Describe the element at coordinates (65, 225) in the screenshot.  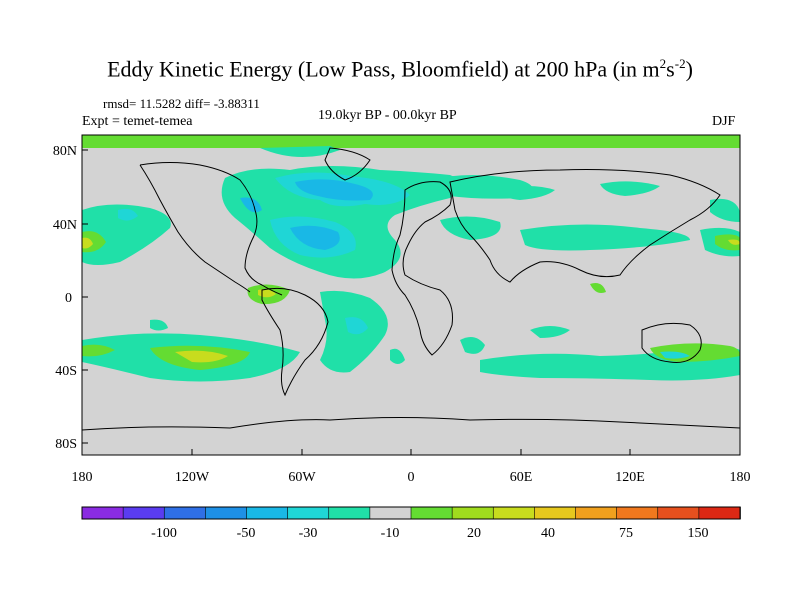
I see `y-tick-label: 40N` at that location.